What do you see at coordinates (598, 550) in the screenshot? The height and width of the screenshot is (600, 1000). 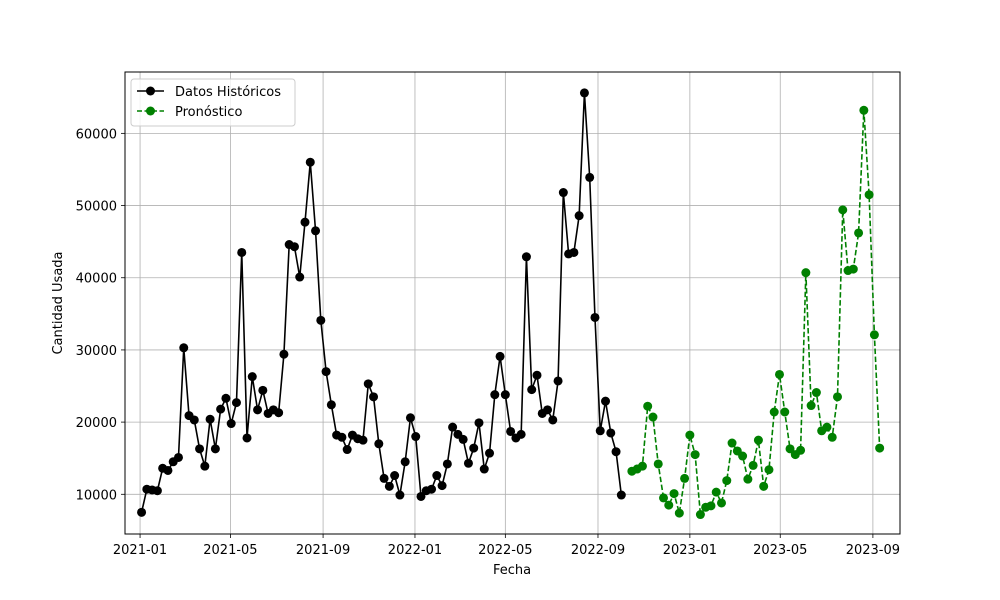 I see `x-tick-label: 2022-09` at bounding box center [598, 550].